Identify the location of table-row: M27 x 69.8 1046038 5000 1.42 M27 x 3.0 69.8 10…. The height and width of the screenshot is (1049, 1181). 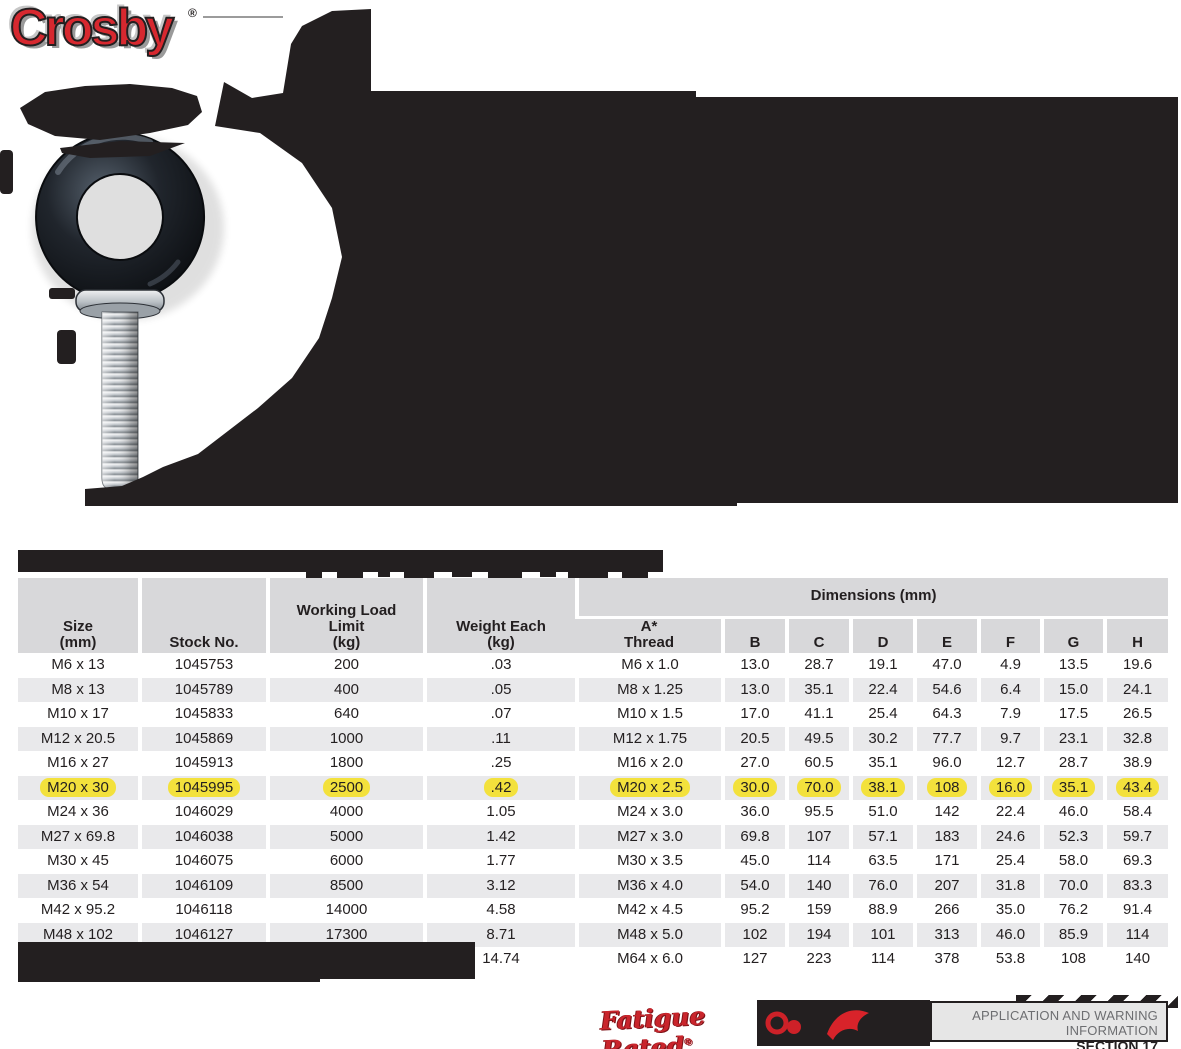
(593, 836).